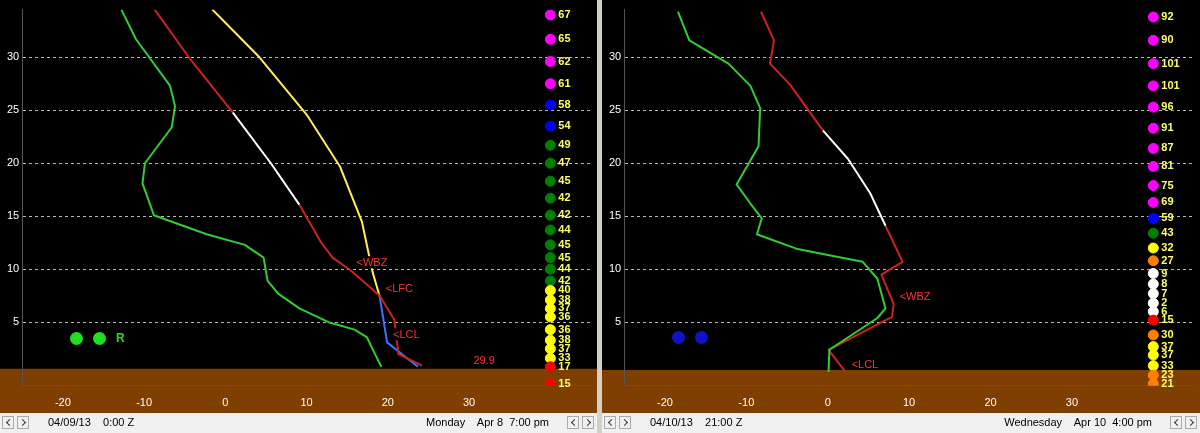 This screenshot has height=433, width=1200. I want to click on annotation: 27, so click(1167, 259).